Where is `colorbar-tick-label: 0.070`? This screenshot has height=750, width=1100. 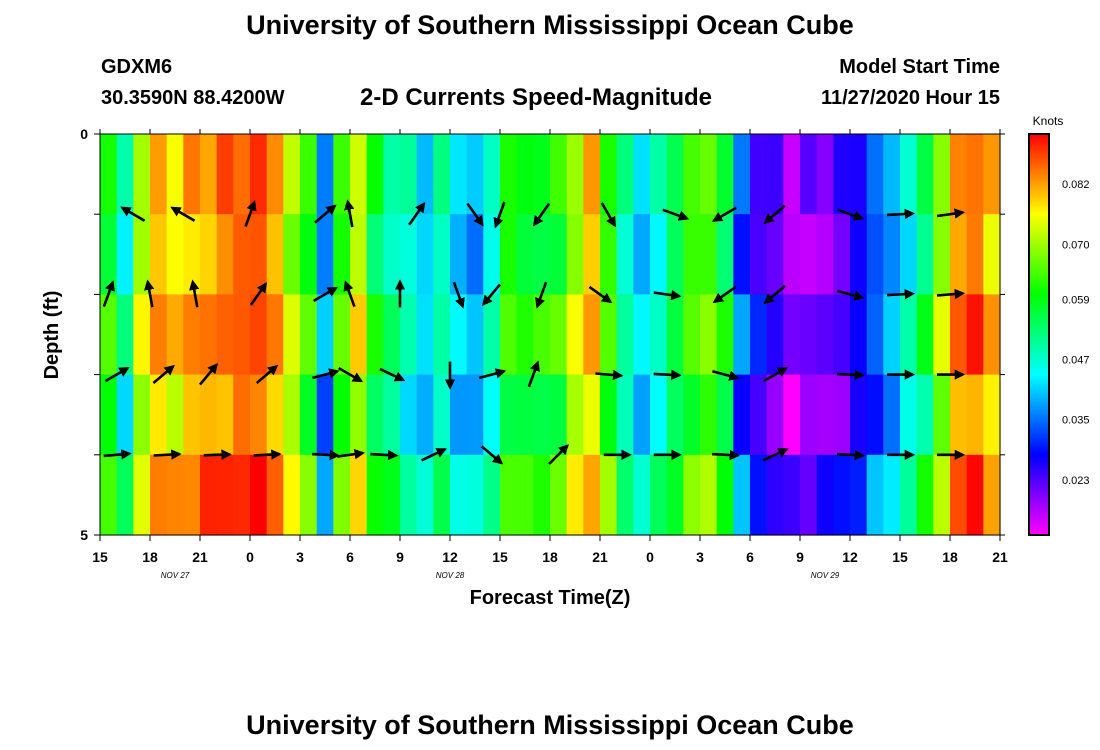 colorbar-tick-label: 0.070 is located at coordinates (1076, 245).